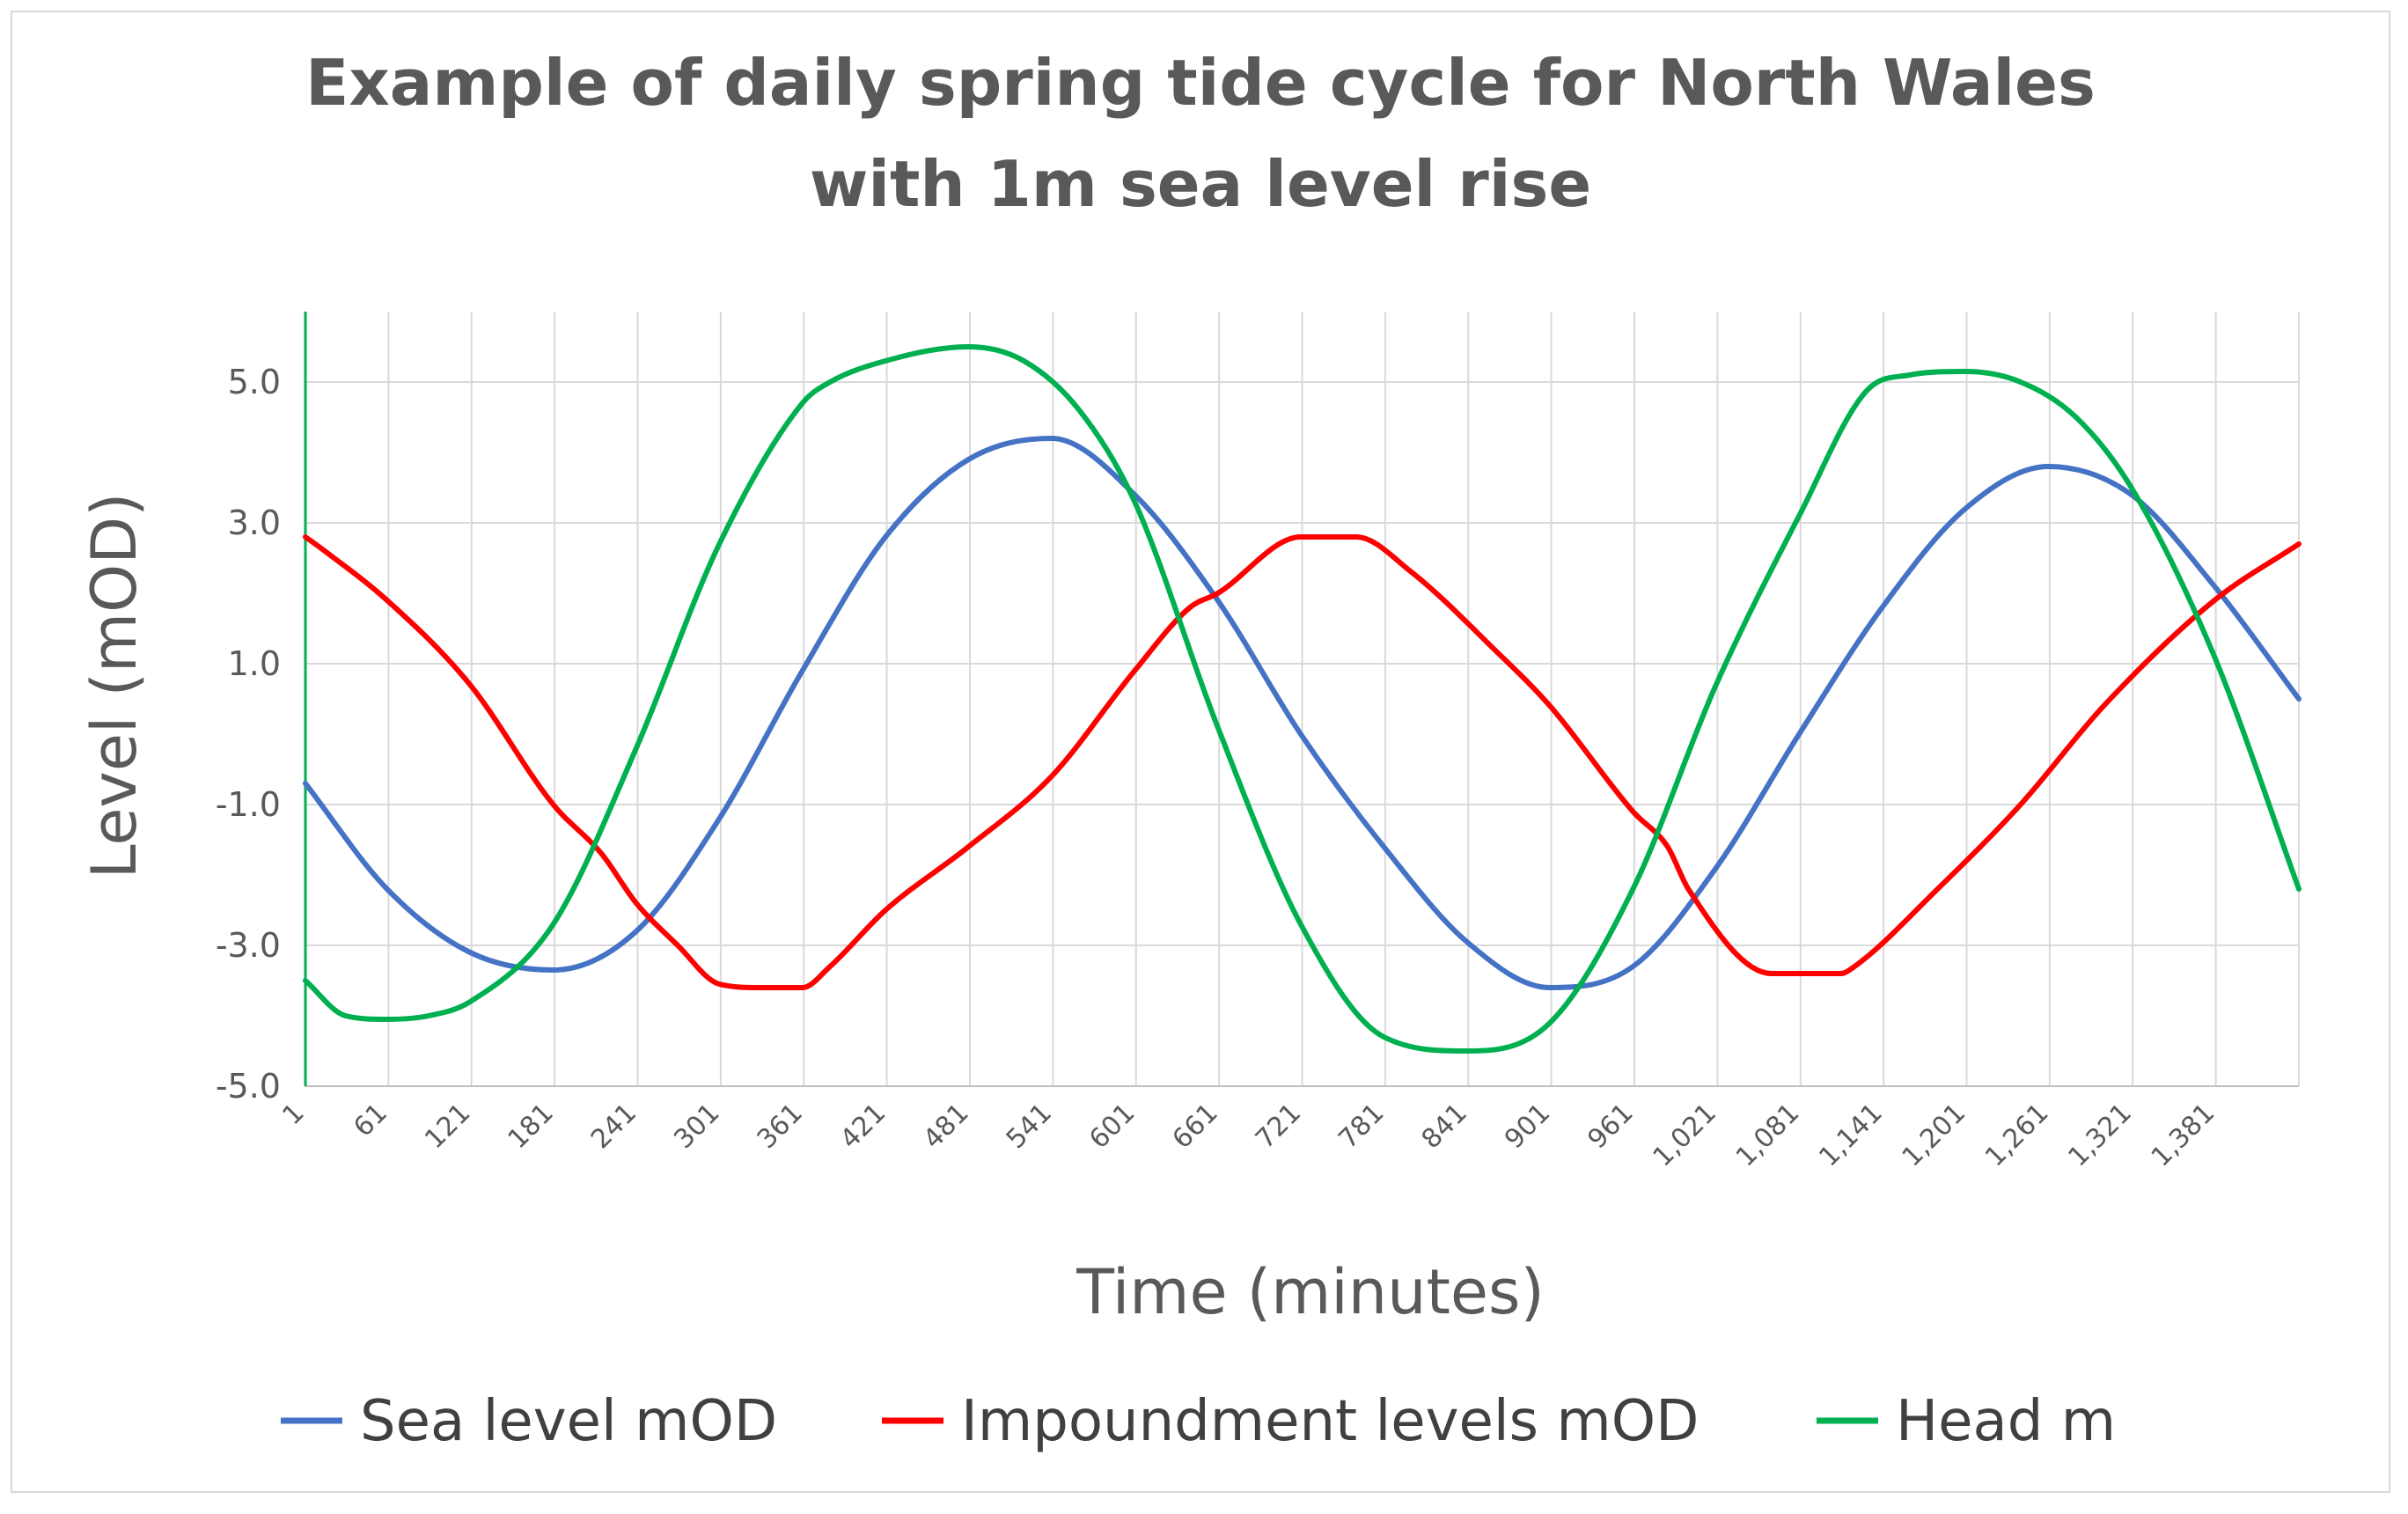 The width and height of the screenshot is (2408, 1514). What do you see at coordinates (1527, 1126) in the screenshot?
I see `x-tick-label: 901` at bounding box center [1527, 1126].